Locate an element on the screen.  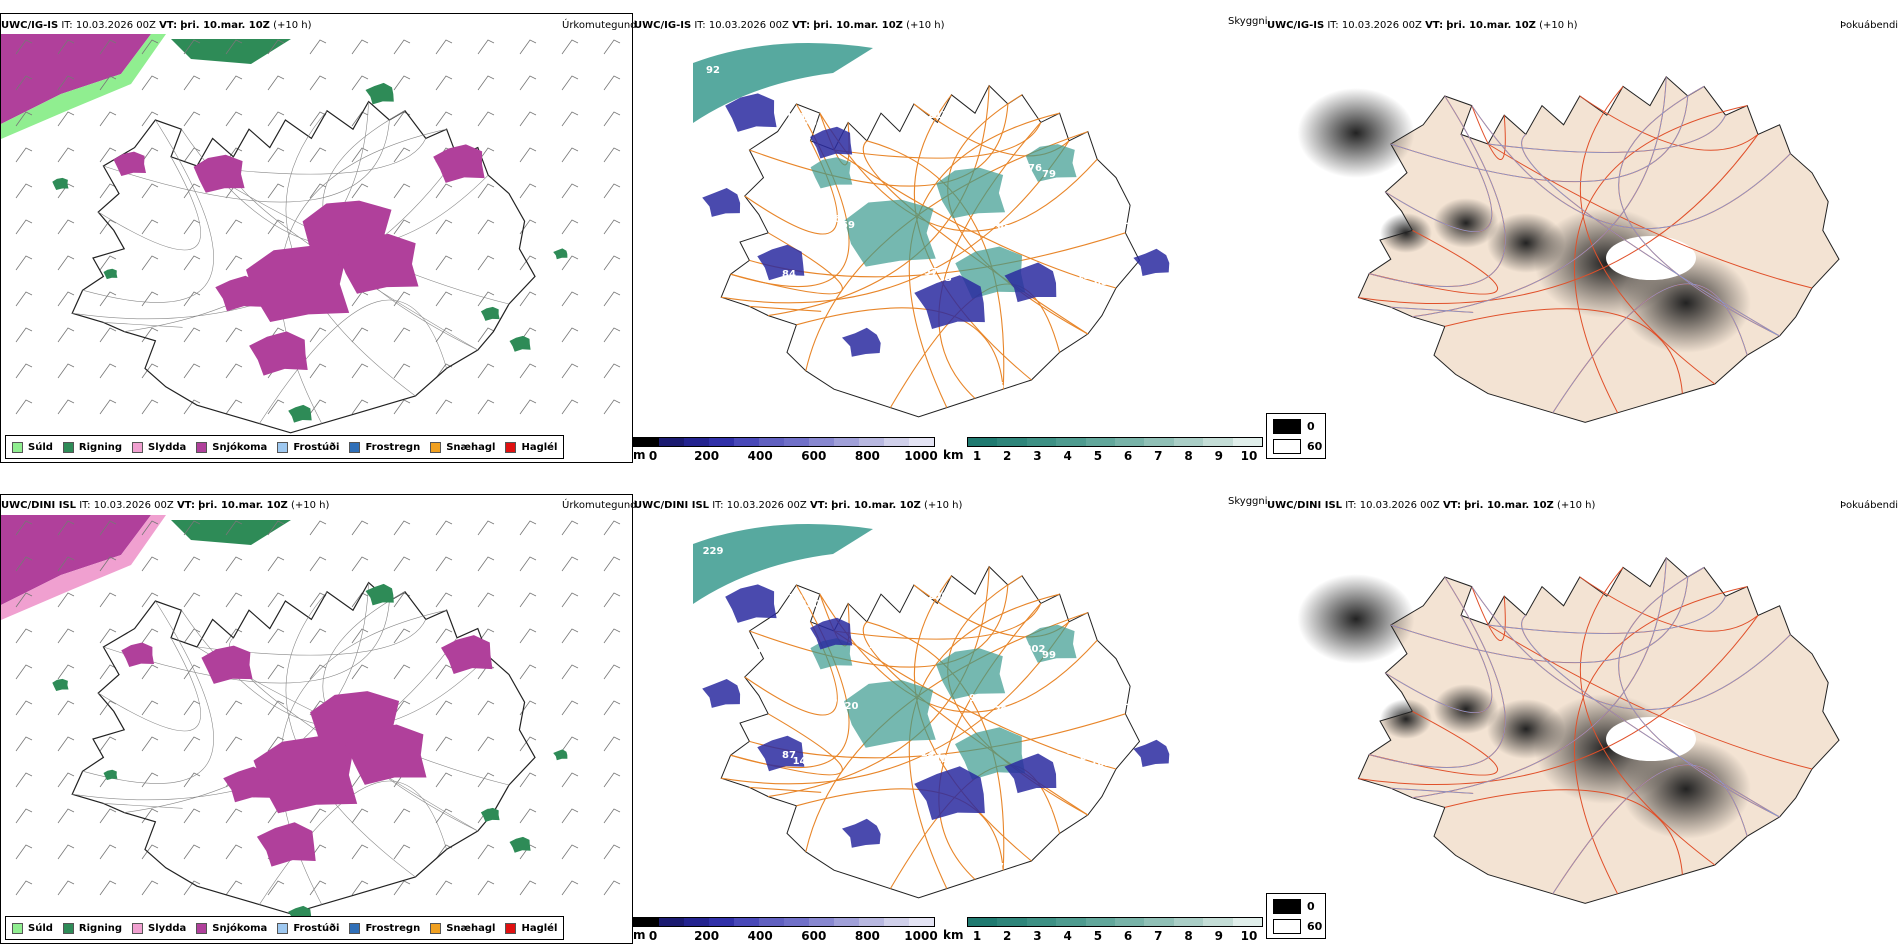
ceiling-value-label: 118 is located at coordinates (1146, 708).